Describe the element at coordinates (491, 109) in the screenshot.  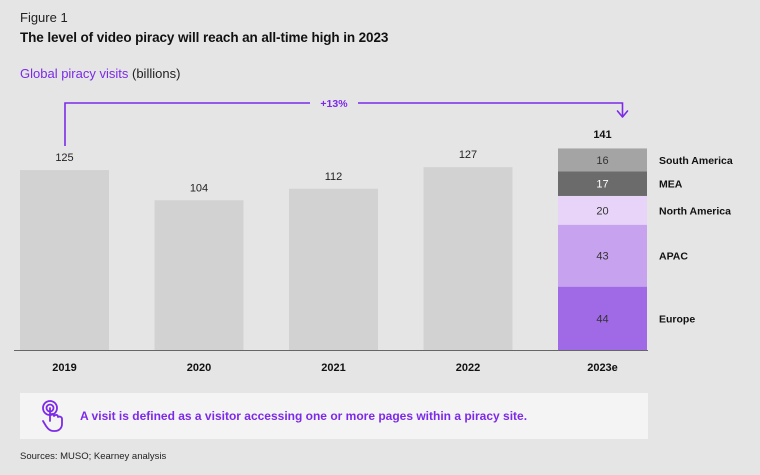
I see `growth-arrow-right-segment` at that location.